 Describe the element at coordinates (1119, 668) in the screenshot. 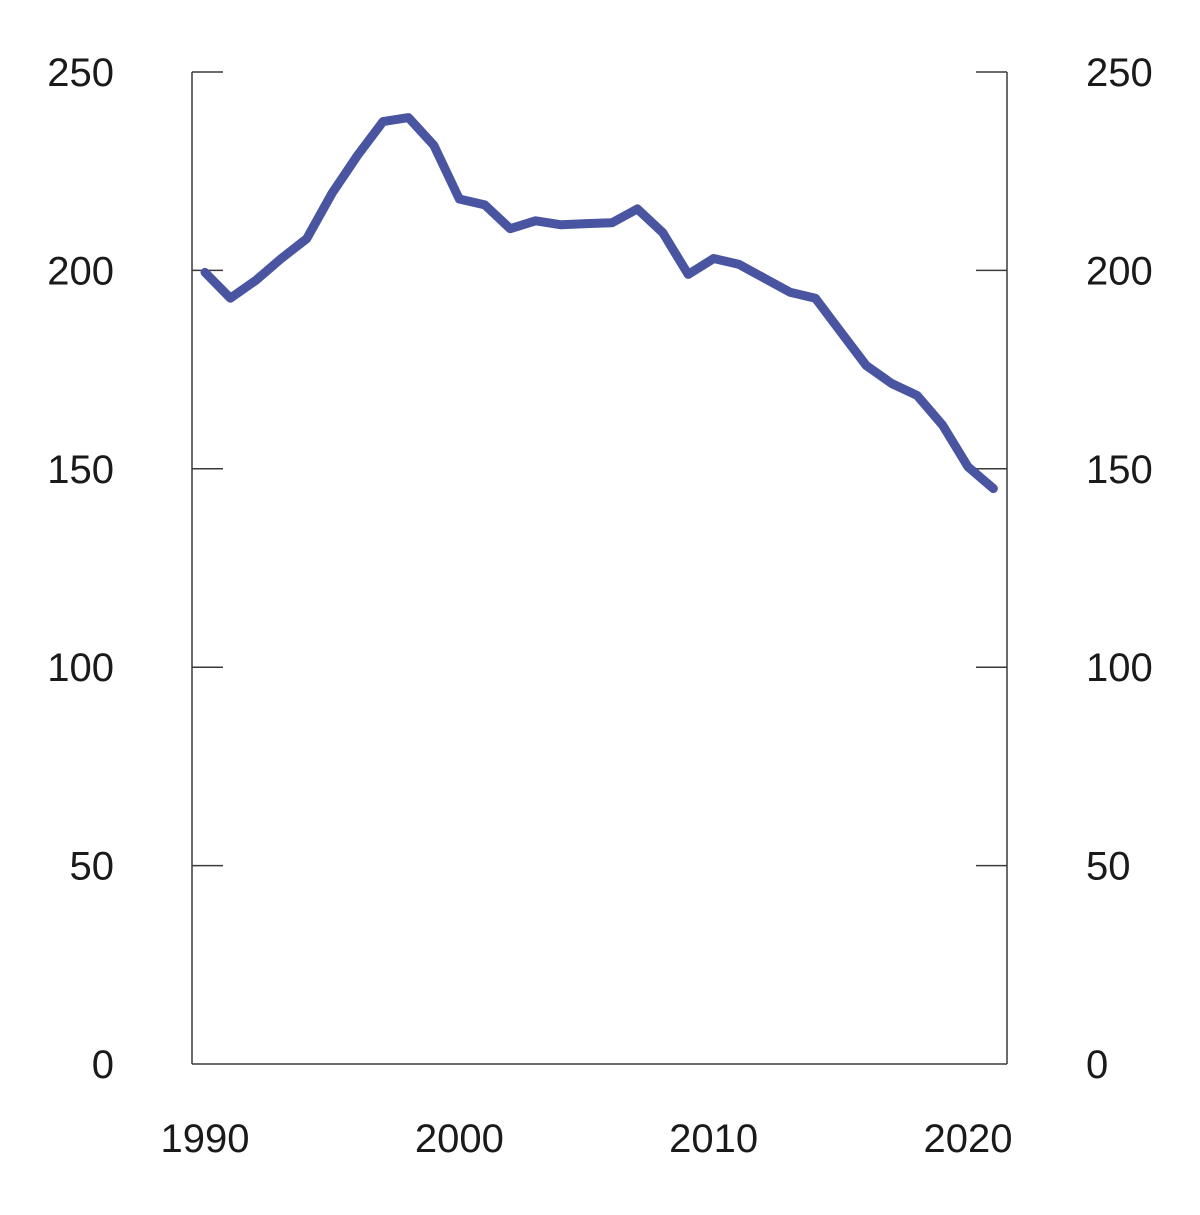

I see `y-tick-label-right: 100` at that location.